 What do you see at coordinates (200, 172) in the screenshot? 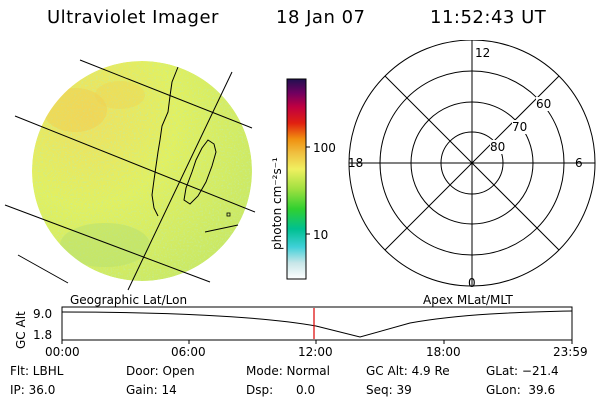
I see `coastline-madagascar` at bounding box center [200, 172].